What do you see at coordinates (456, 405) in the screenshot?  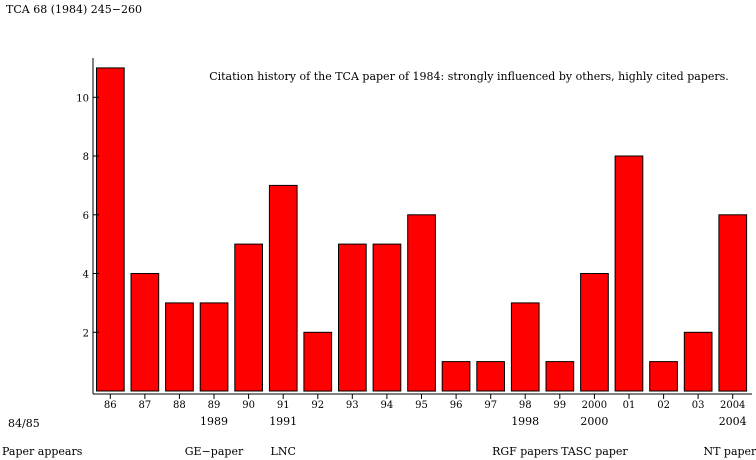 I see `x-tick-label: 96` at bounding box center [456, 405].